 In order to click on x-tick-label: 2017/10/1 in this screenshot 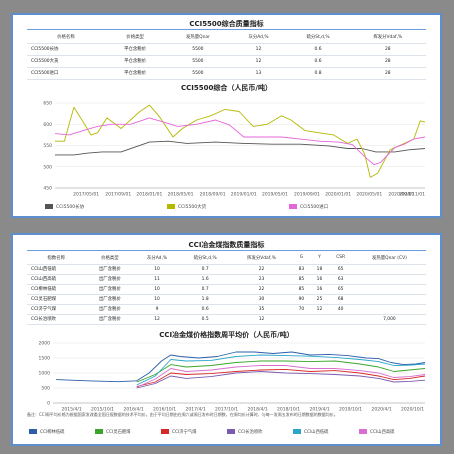, I will do `click(226, 410)`.